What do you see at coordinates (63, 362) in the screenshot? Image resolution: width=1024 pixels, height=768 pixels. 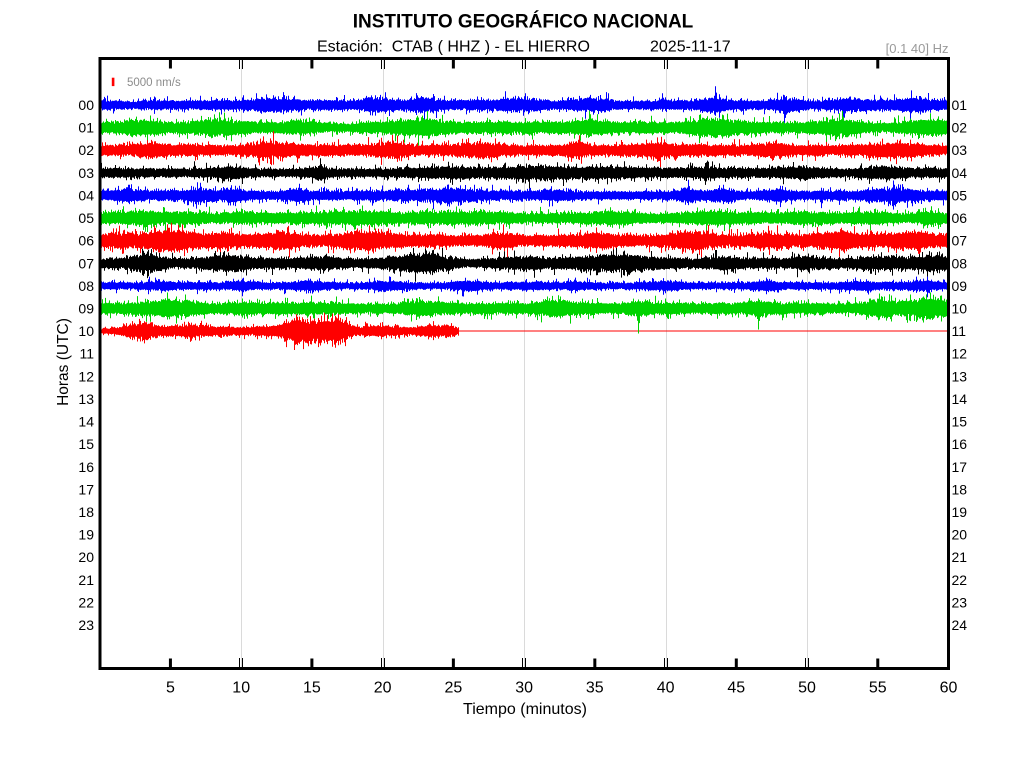 I see `svg-text: Horas (UTC)` at bounding box center [63, 362].